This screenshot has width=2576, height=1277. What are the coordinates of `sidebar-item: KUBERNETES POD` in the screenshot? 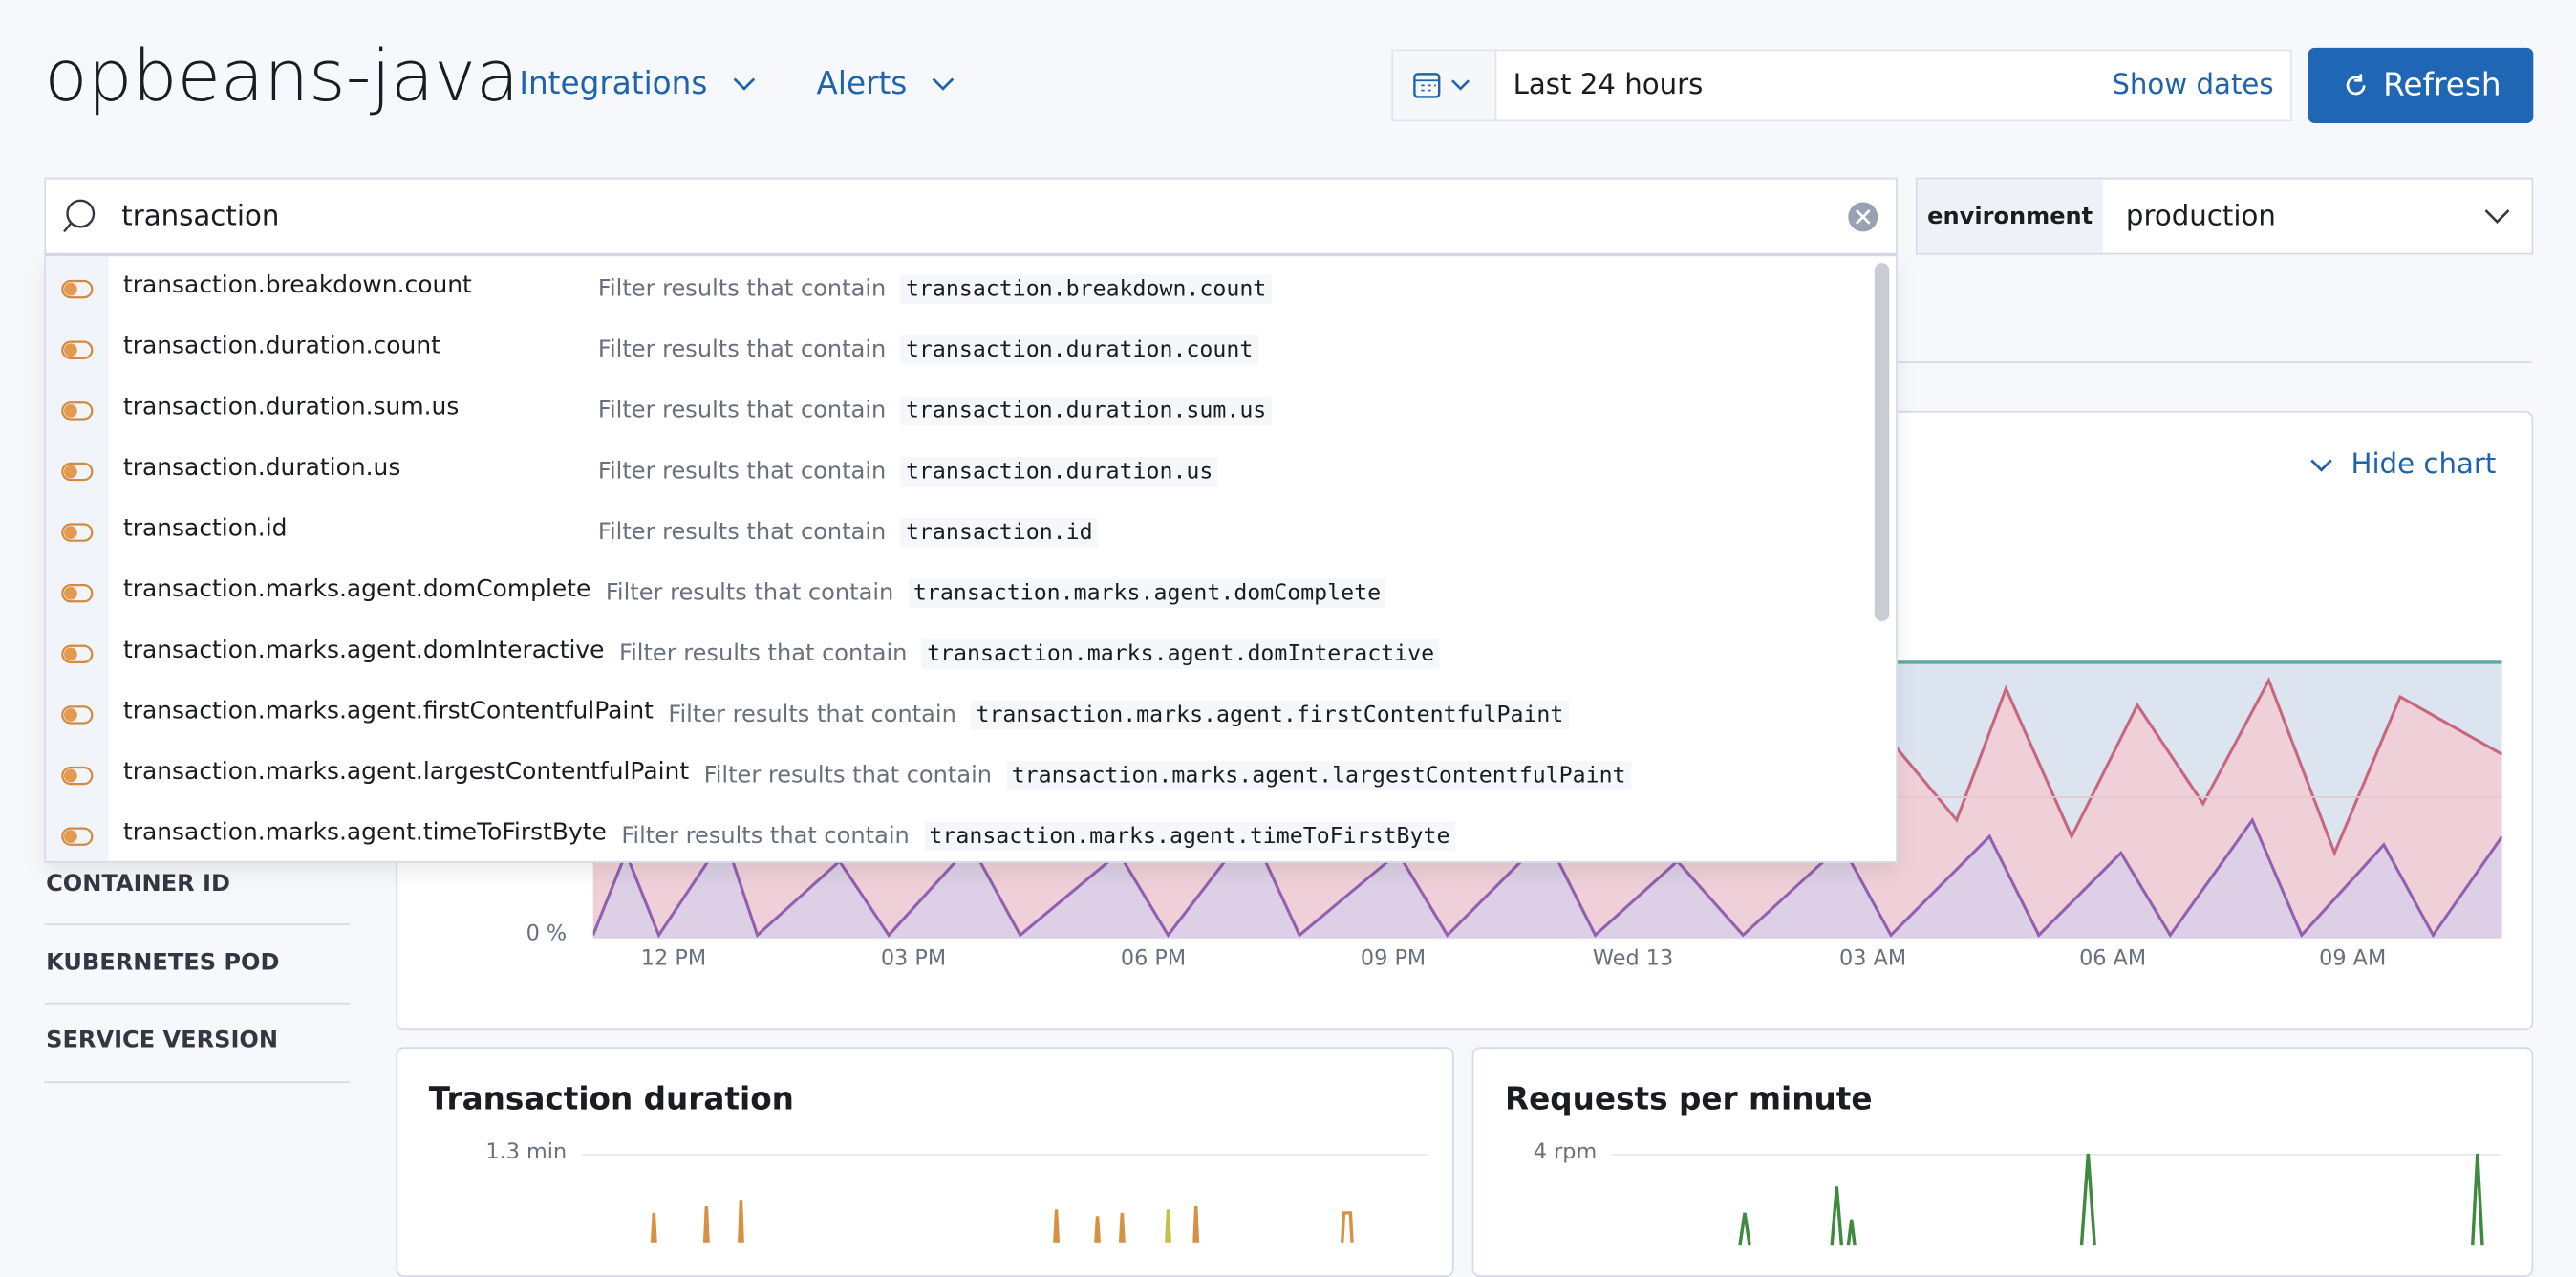 It's located at (163, 963).